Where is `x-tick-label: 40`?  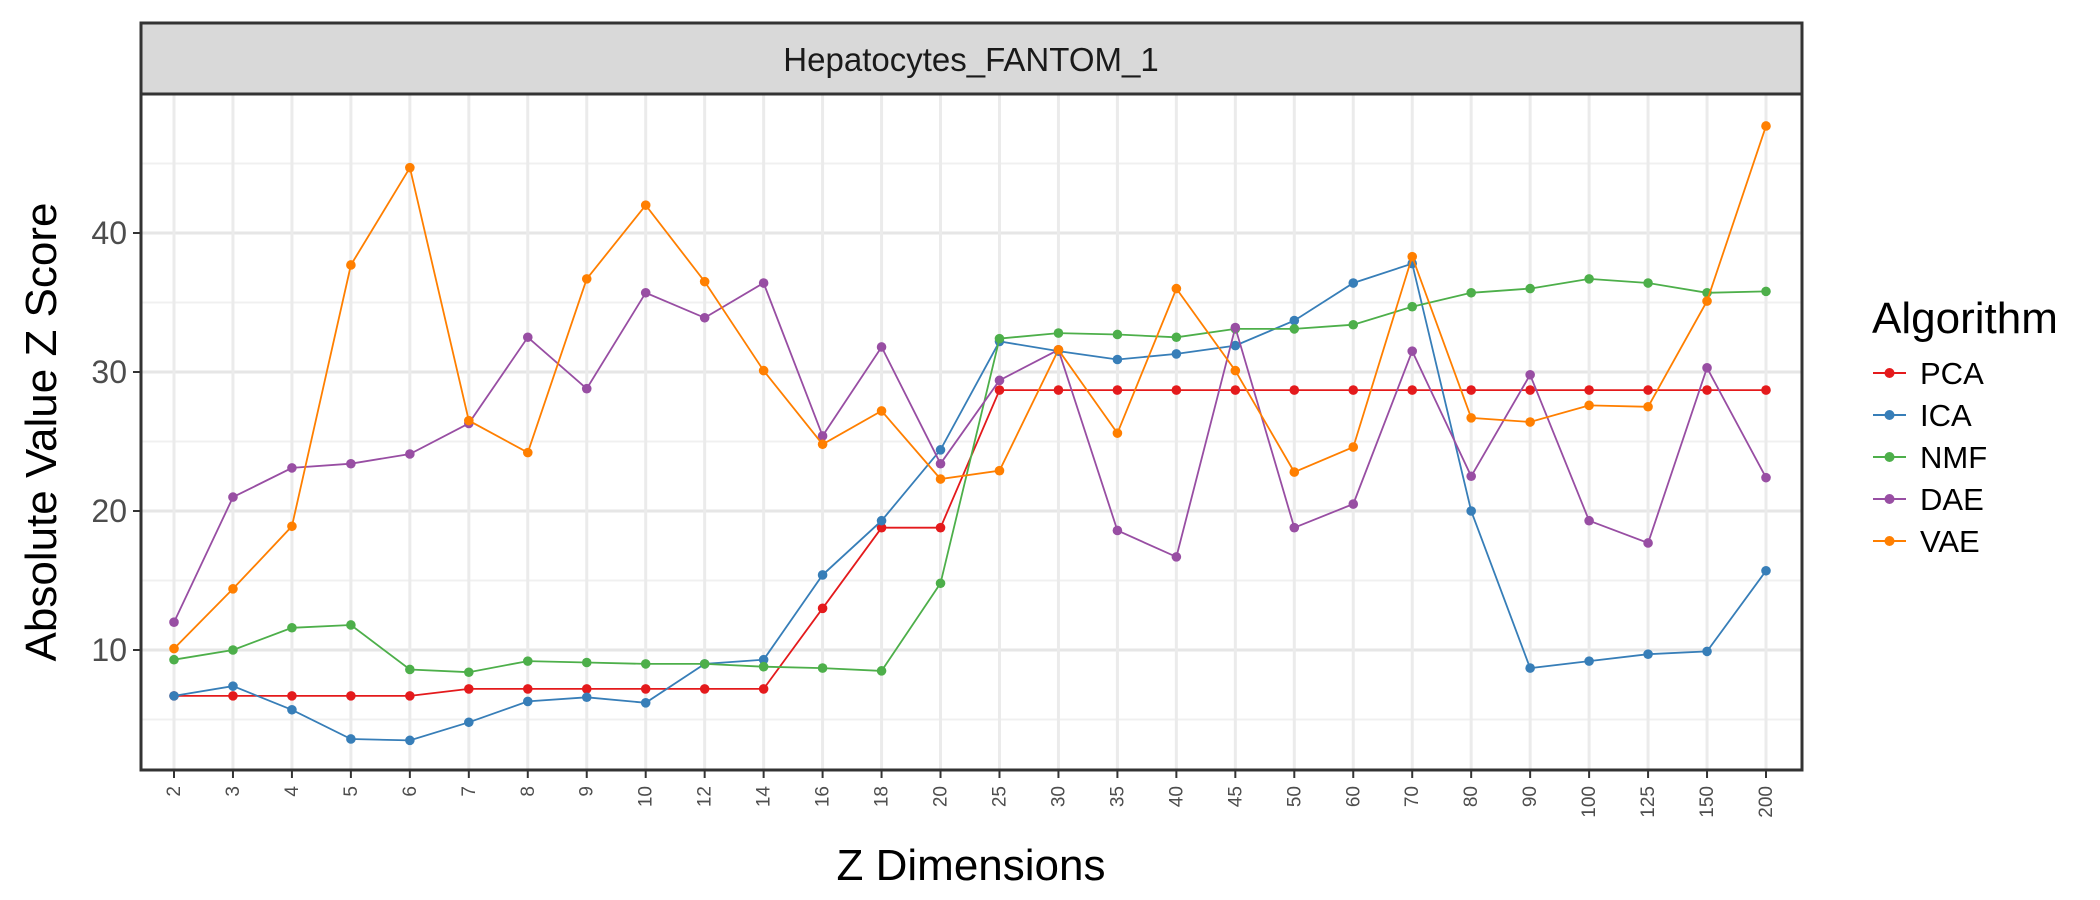
x-tick-label: 40 is located at coordinates (1176, 796).